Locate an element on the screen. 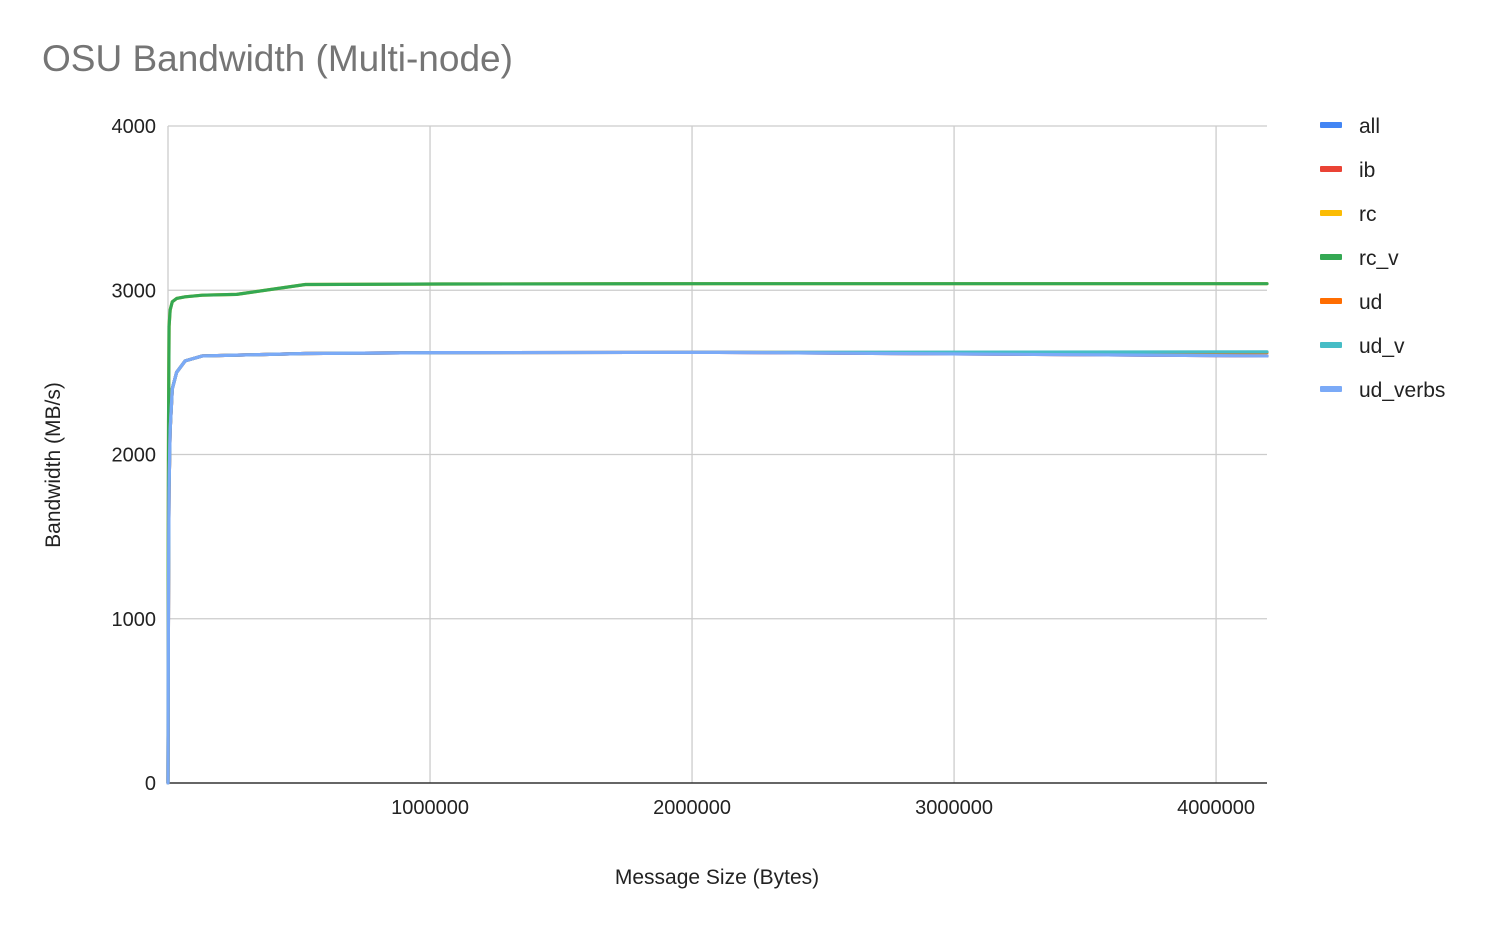 This screenshot has width=1500, height=926. y-tick-label: 4000 is located at coordinates (134, 127).